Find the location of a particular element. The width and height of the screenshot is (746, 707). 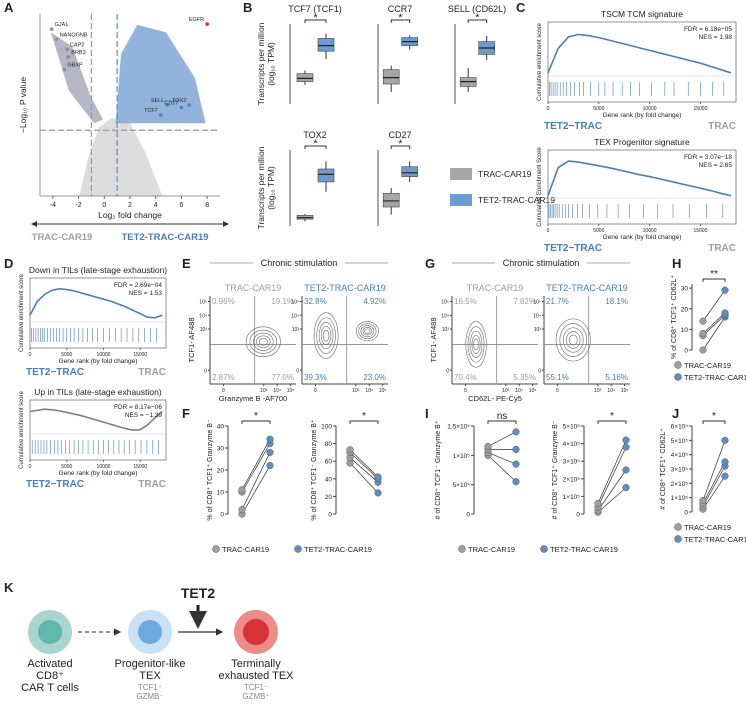

cell-label: Progenitor-like is located at coordinates (150, 664).